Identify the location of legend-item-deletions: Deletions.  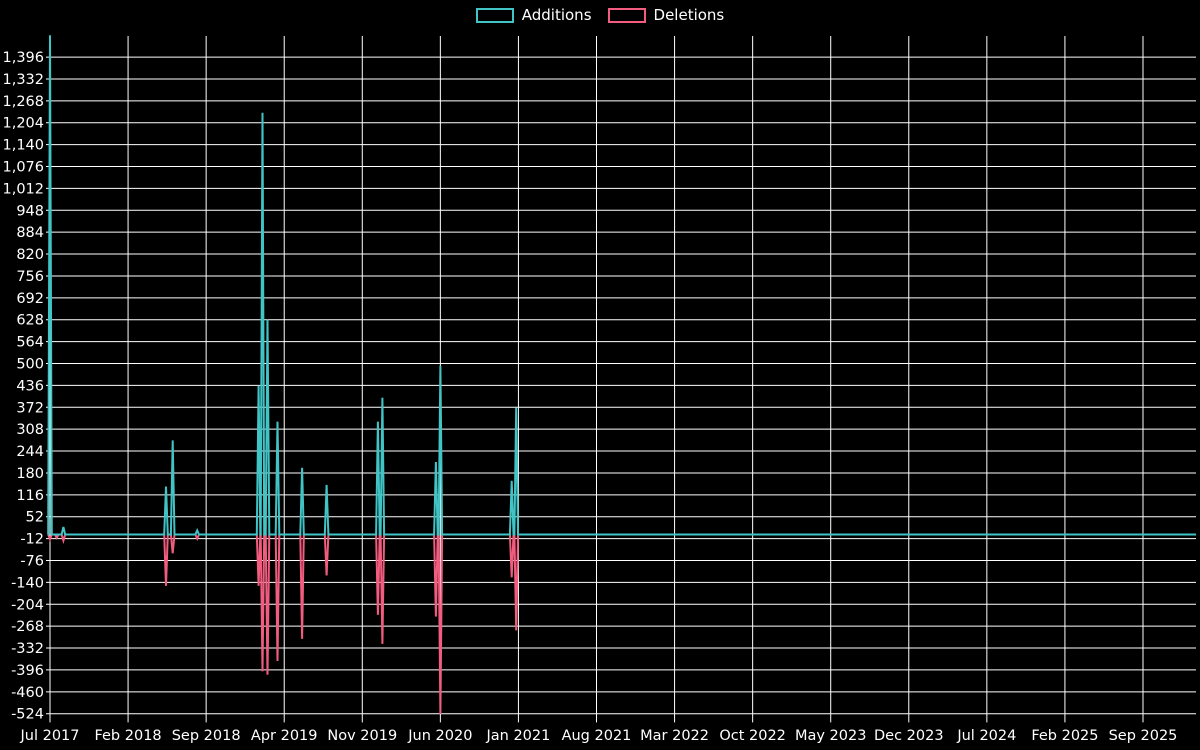
(666, 15).